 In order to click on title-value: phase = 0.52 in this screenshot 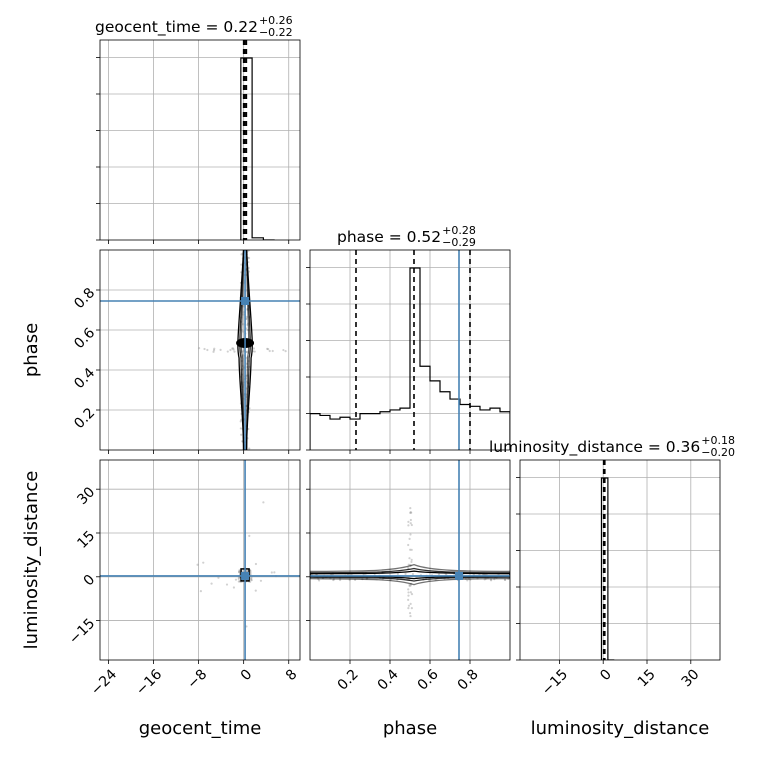, I will do `click(389, 237)`.